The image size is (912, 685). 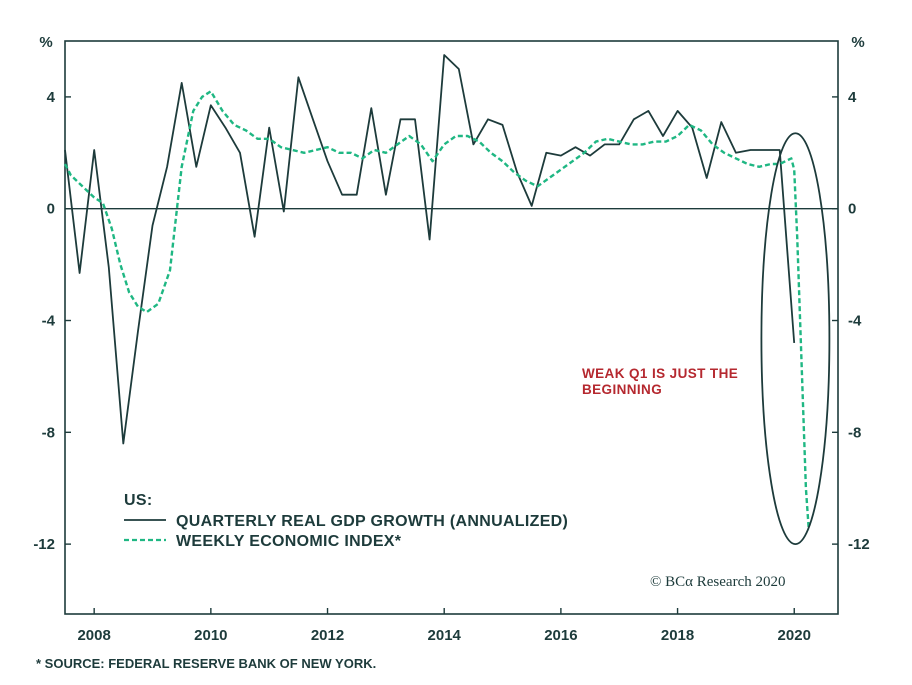 I want to click on legend-label-gdp: QUARTERLY REAL GDP GROWTH (ANNUALIZED), so click(x=372, y=521).